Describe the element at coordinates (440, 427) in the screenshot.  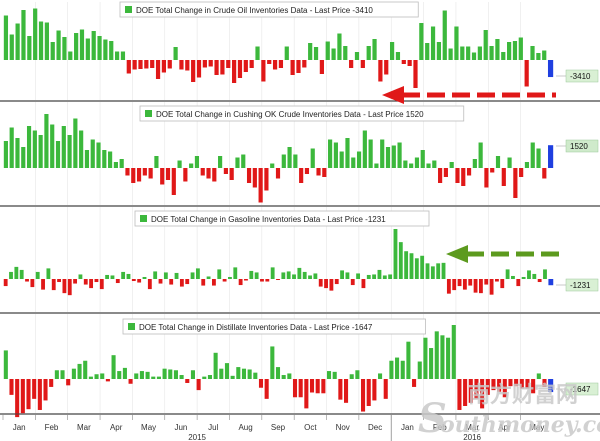
I see `x-tick-label: Feb` at that location.